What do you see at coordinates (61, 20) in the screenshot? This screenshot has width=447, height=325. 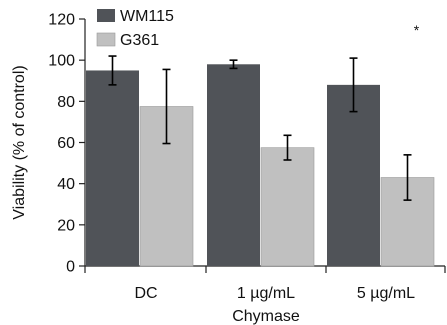 I see `y-tick-label: 120` at bounding box center [61, 20].